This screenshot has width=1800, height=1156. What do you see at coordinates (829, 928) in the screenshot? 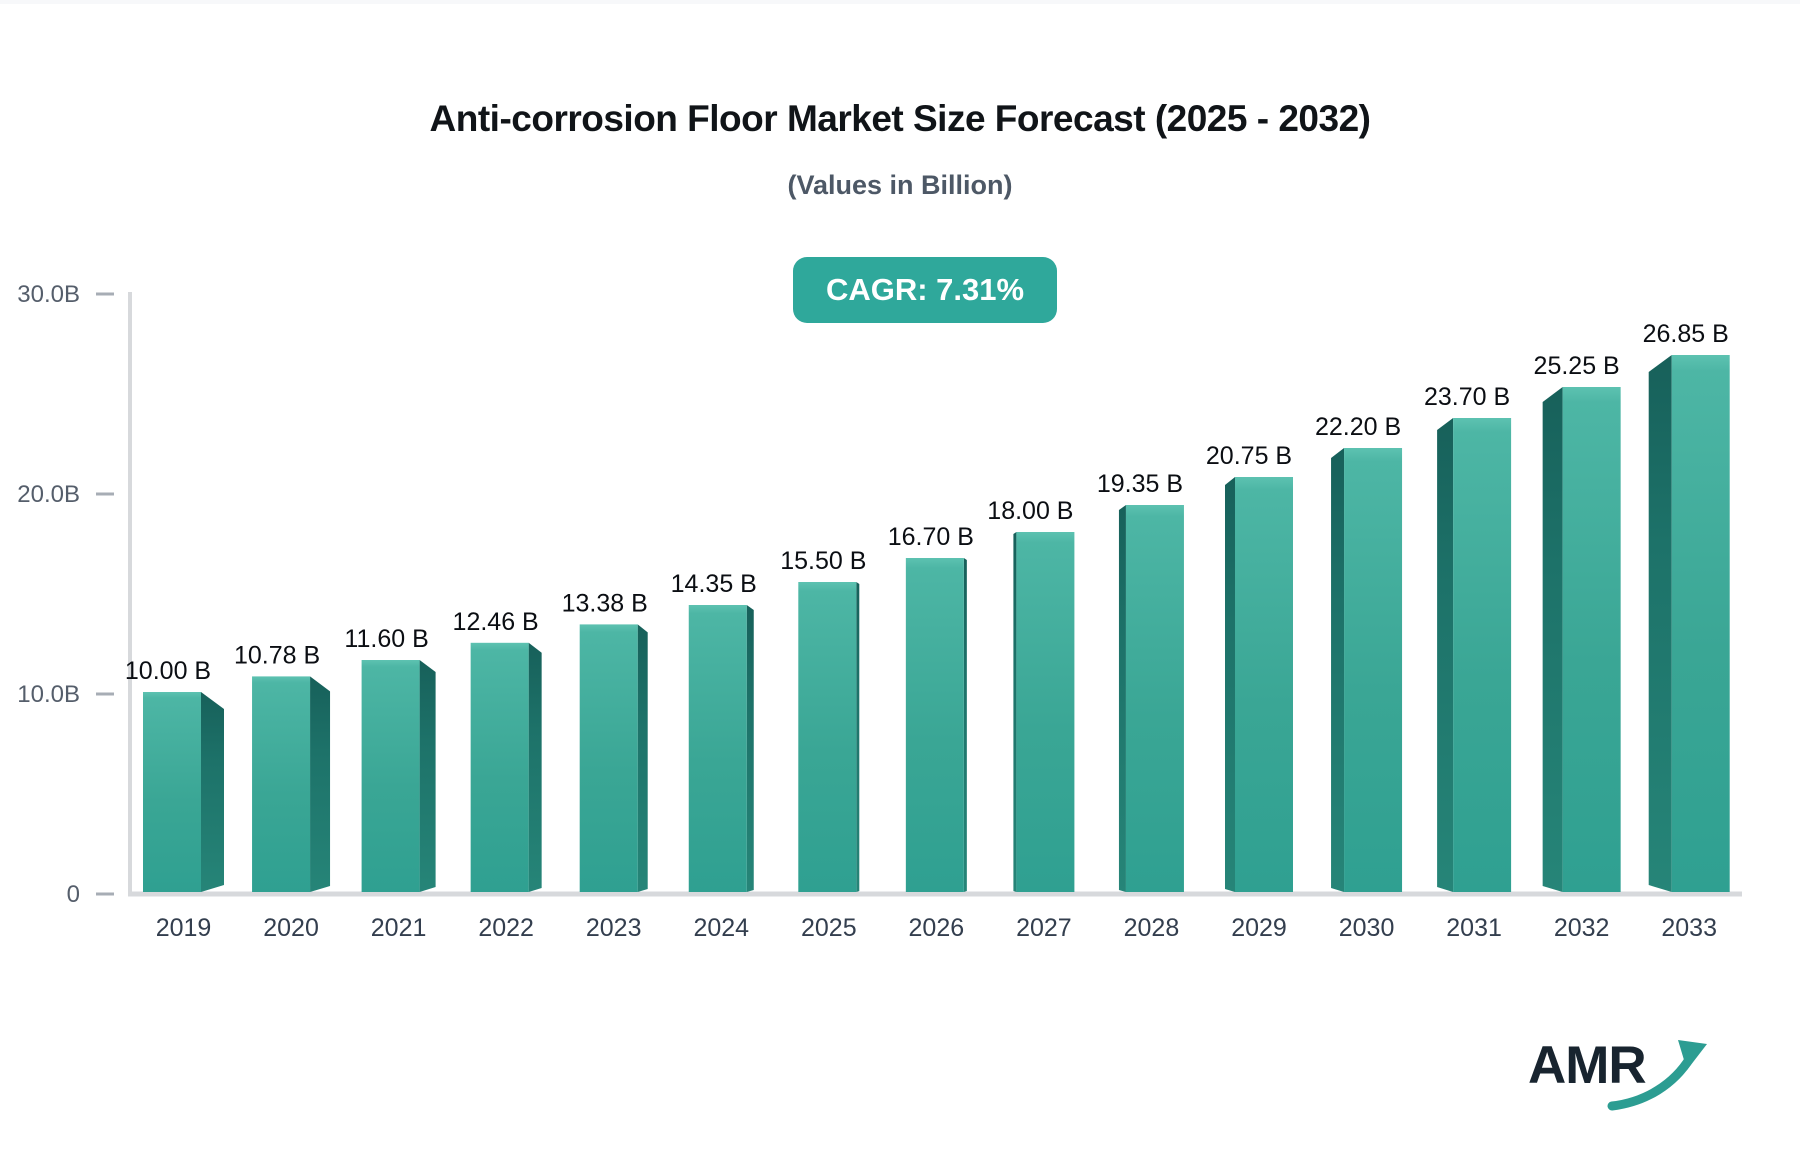
I see `x-tick-label: 2025` at bounding box center [829, 928].